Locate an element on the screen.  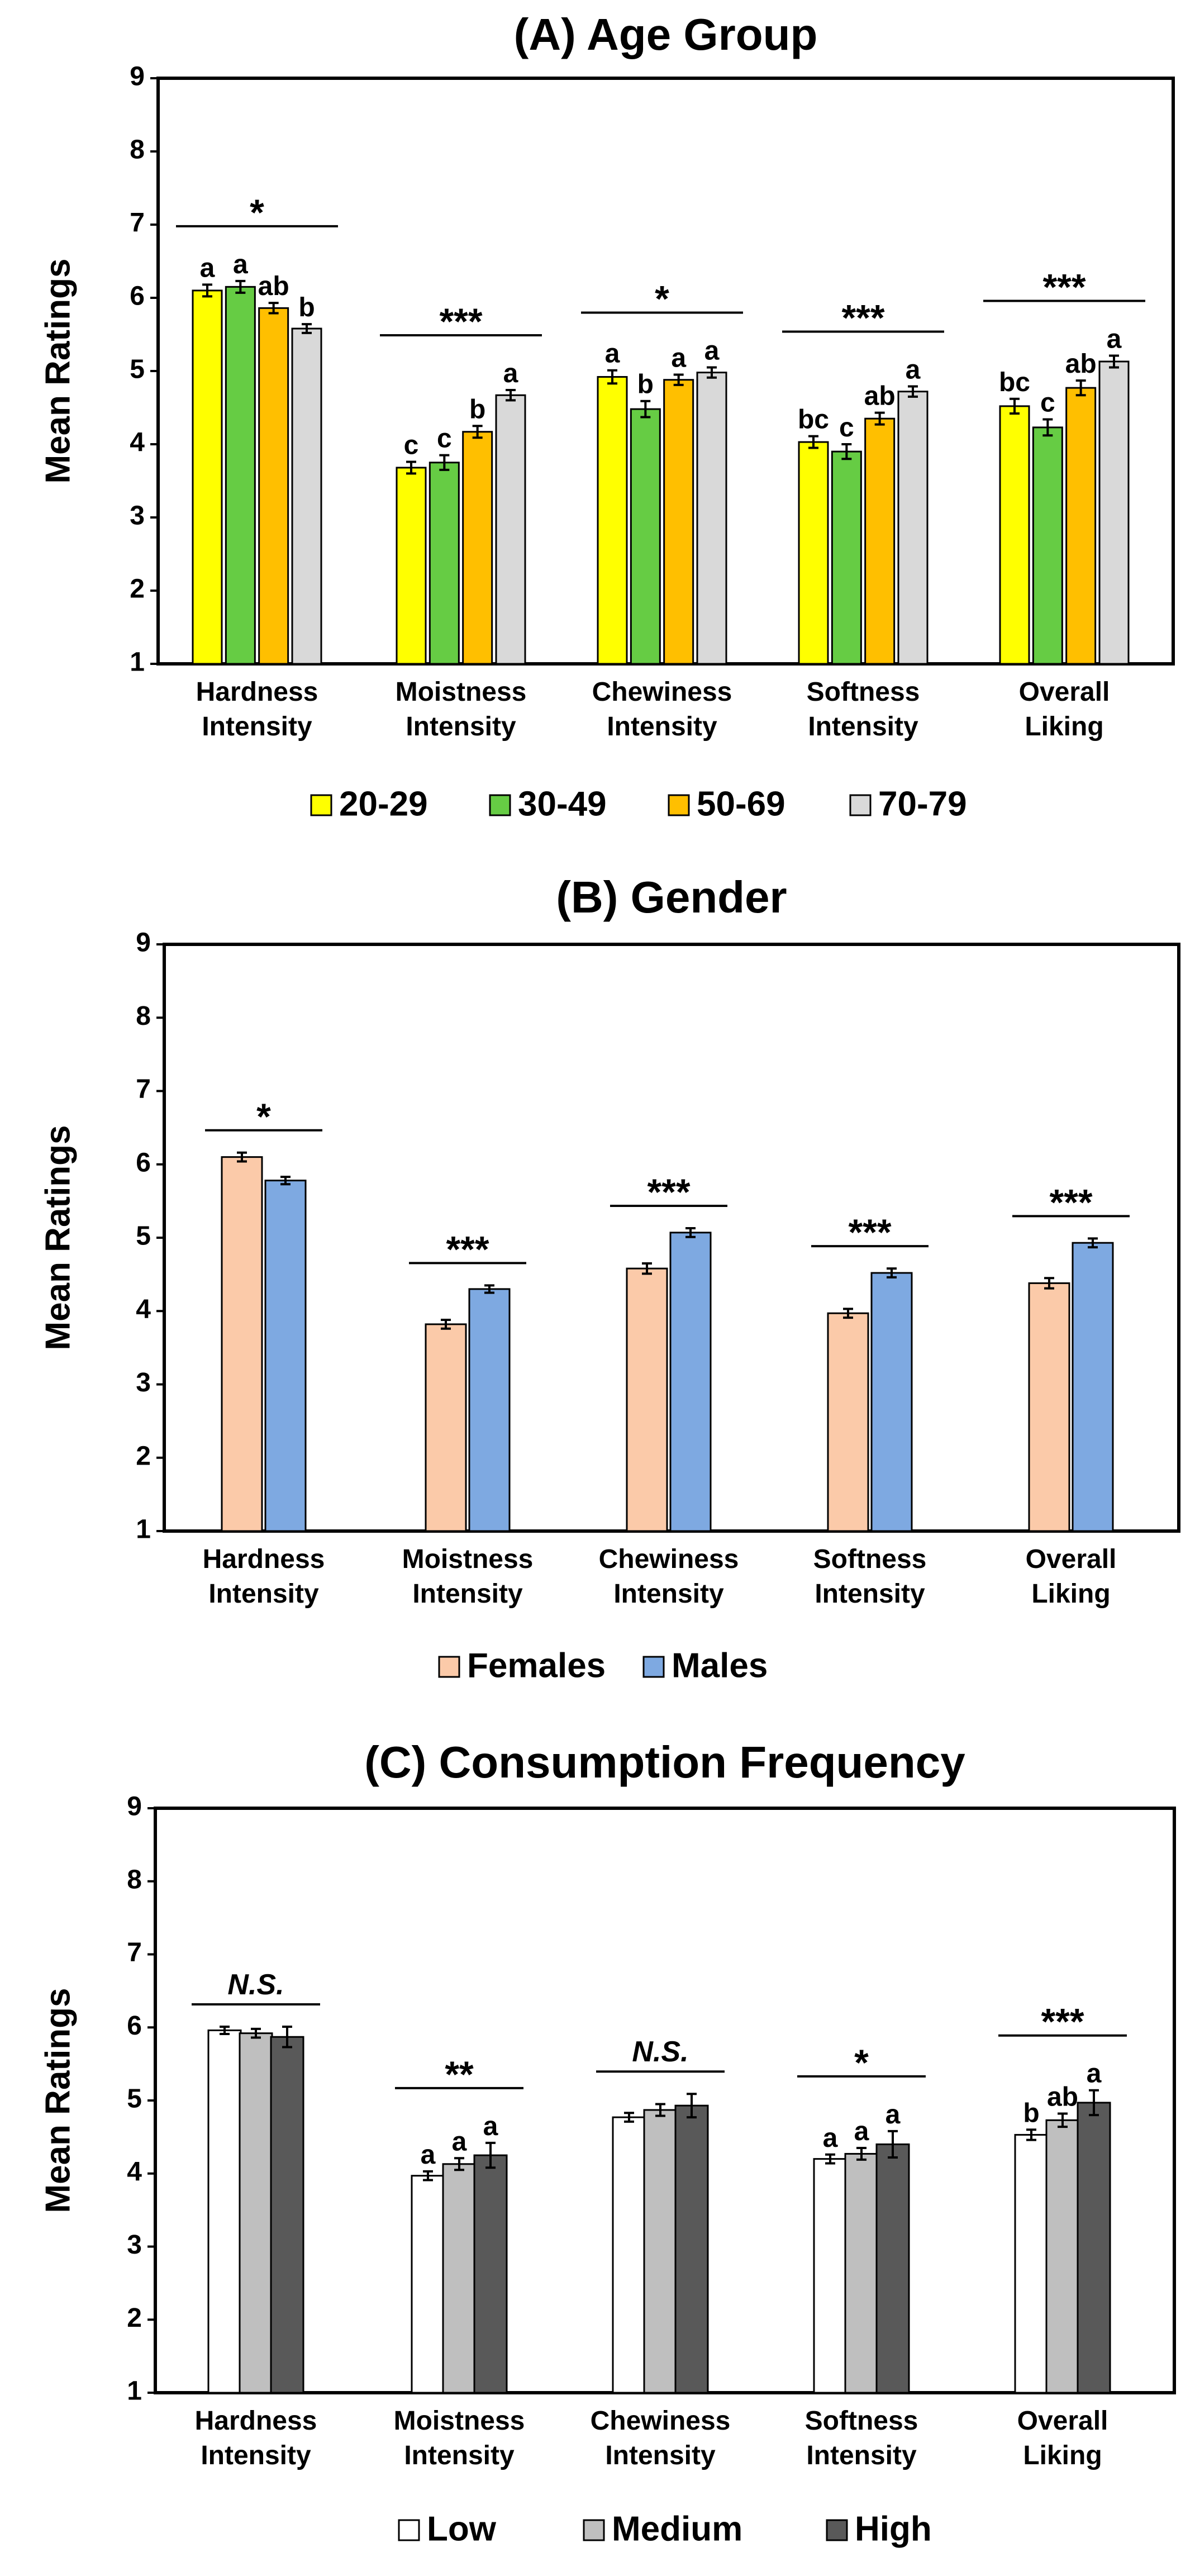
y-tick-label: 6 is located at coordinates (135, 2026).